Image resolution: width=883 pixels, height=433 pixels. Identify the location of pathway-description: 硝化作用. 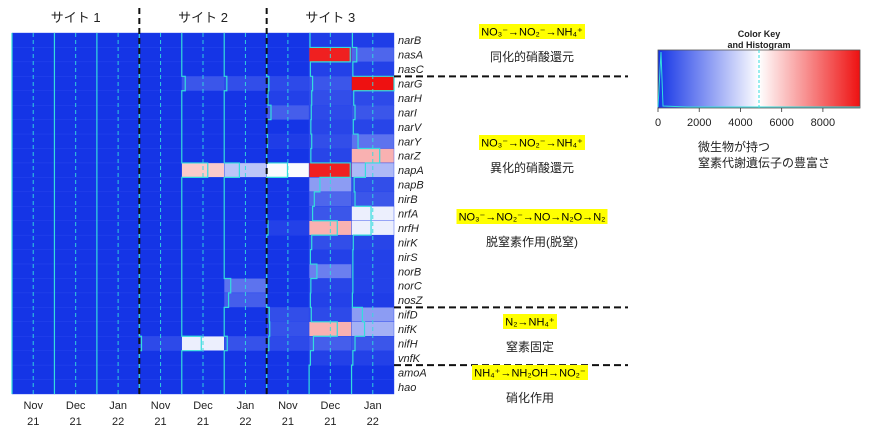
(530, 398).